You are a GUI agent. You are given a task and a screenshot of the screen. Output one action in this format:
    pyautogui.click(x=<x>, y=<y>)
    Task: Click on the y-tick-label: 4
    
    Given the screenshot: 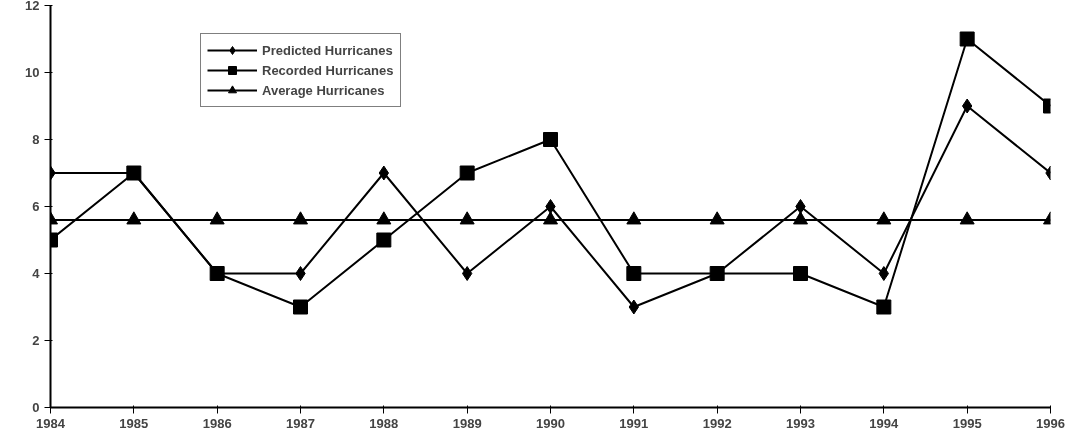 What is the action you would take?
    pyautogui.click(x=36, y=273)
    